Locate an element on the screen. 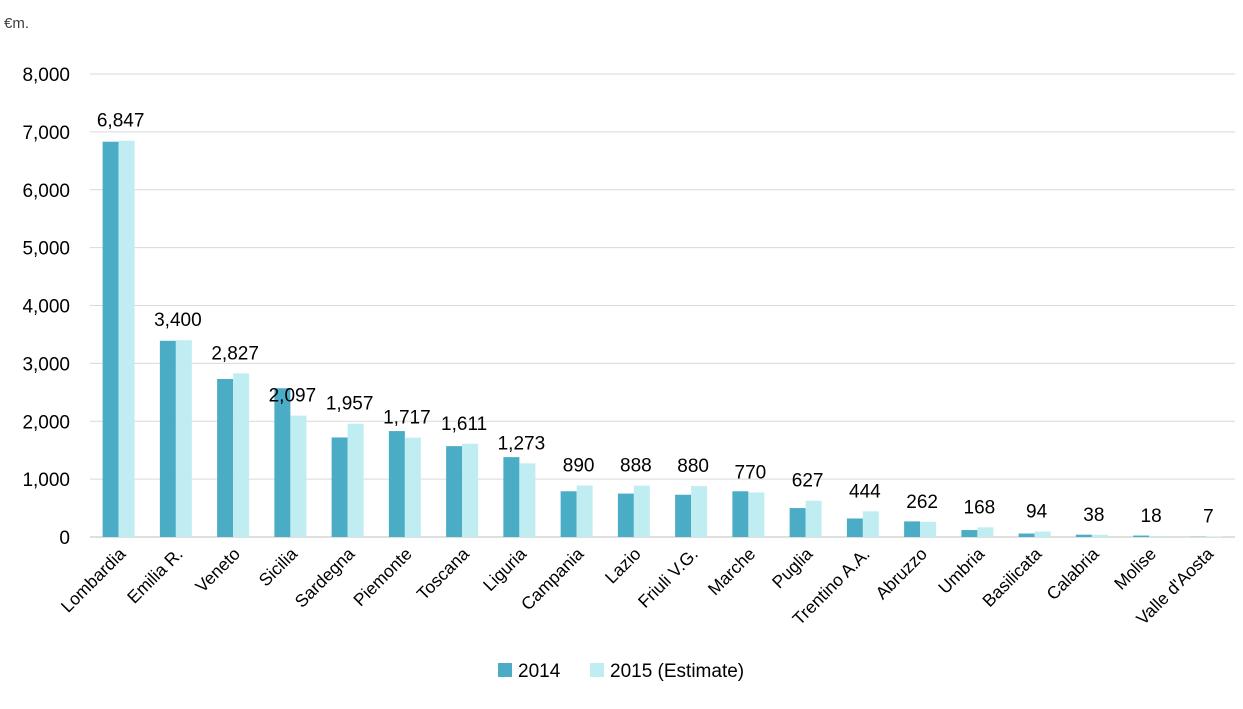 The width and height of the screenshot is (1243, 709). data-label: 888 is located at coordinates (636, 466).